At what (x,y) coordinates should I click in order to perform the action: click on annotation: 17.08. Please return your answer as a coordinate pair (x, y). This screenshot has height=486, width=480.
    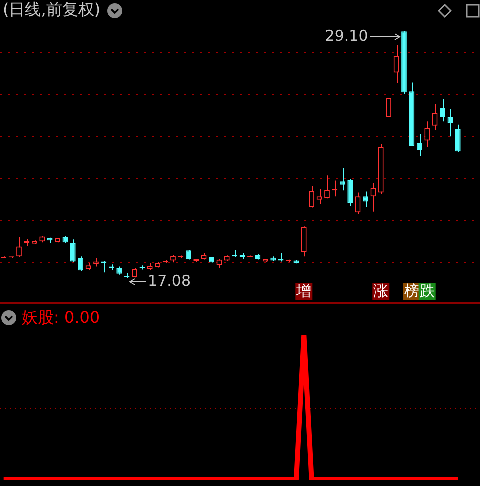
    Looking at the image, I should click on (170, 281).